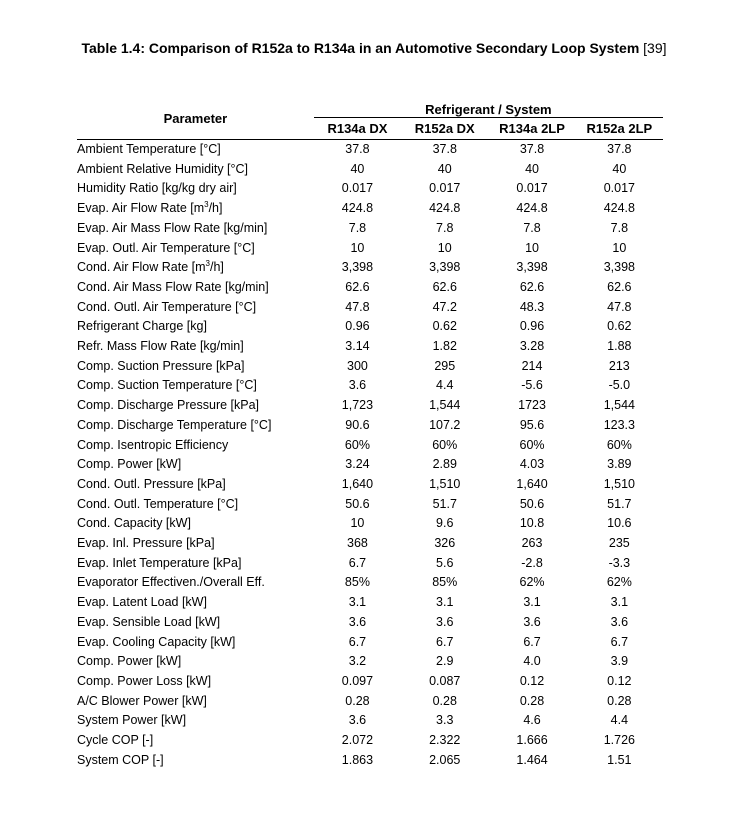  Describe the element at coordinates (532, 661) in the screenshot. I see `value-cell: 4.0` at that location.